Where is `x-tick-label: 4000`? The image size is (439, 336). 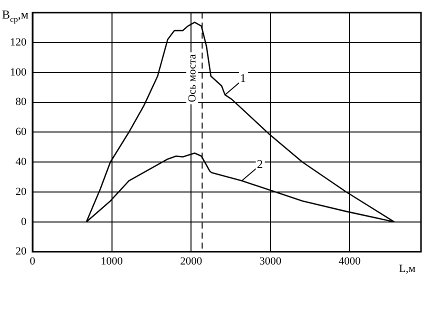 x-tick-label: 4000 is located at coordinates (350, 261).